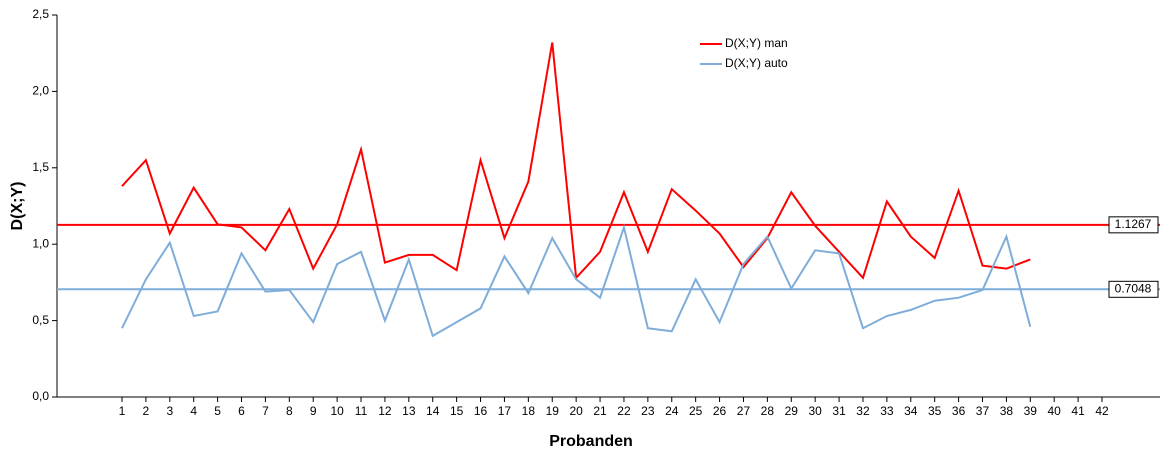 This screenshot has width=1162, height=456. I want to click on y-axis-label: D(X;Y), so click(17, 206).